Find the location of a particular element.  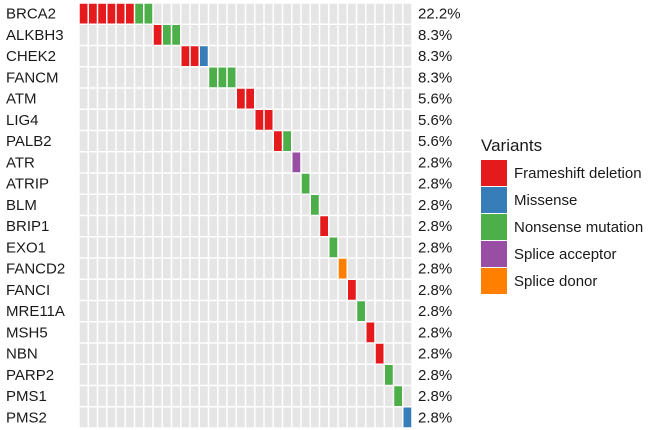

legend-label: Nonsense mutation is located at coordinates (578, 227).